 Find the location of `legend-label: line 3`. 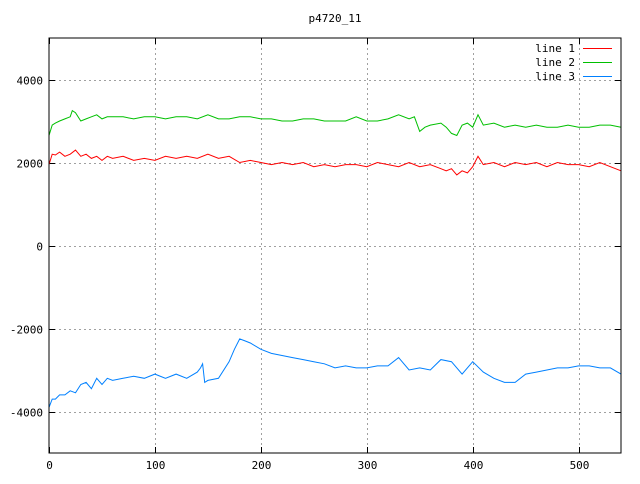

legend-label: line 3 is located at coordinates (555, 76).